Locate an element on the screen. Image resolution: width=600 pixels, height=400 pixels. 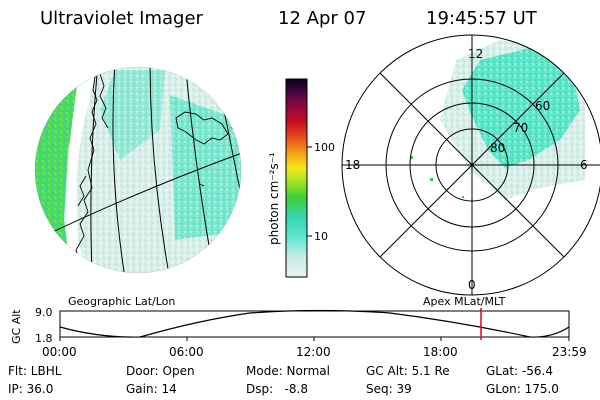
mlat-label: 70 is located at coordinates (520, 128).